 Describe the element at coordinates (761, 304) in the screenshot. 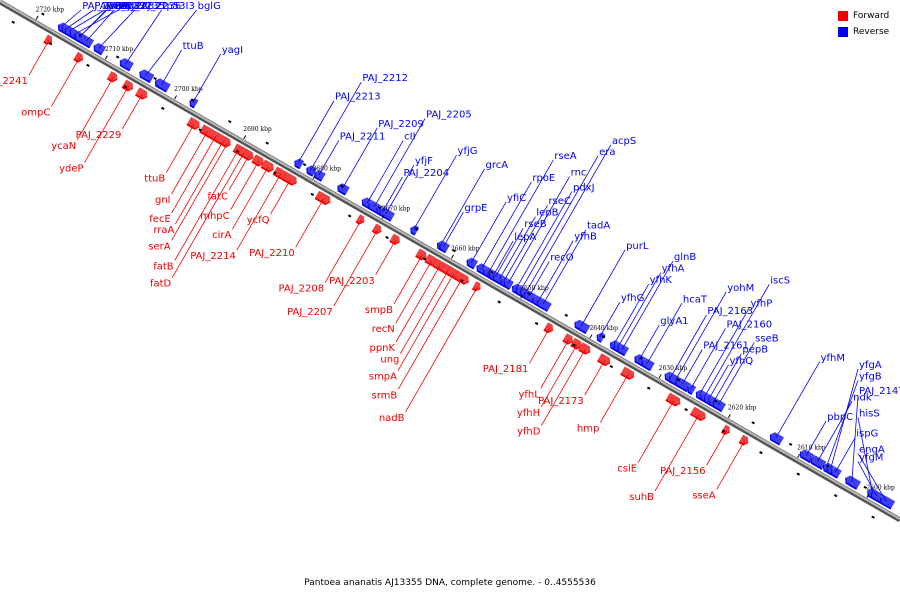

I see `gene-label: yfhP` at that location.